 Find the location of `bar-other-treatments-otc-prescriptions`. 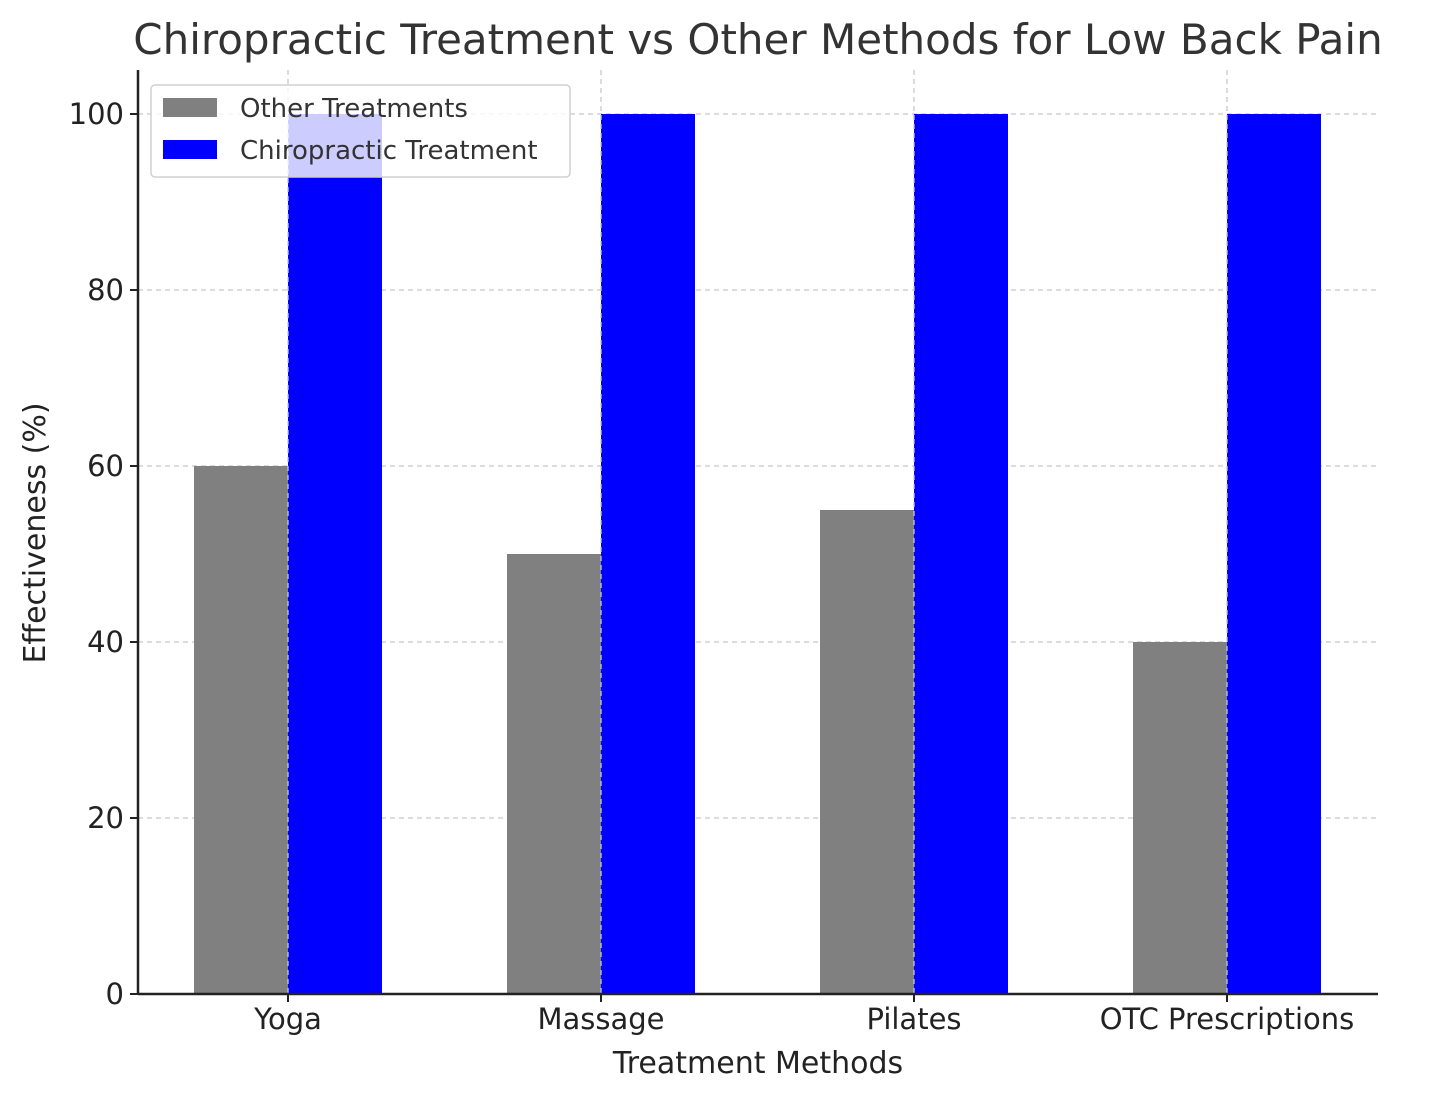

bar-other-treatments-otc-prescriptions is located at coordinates (1180, 818).